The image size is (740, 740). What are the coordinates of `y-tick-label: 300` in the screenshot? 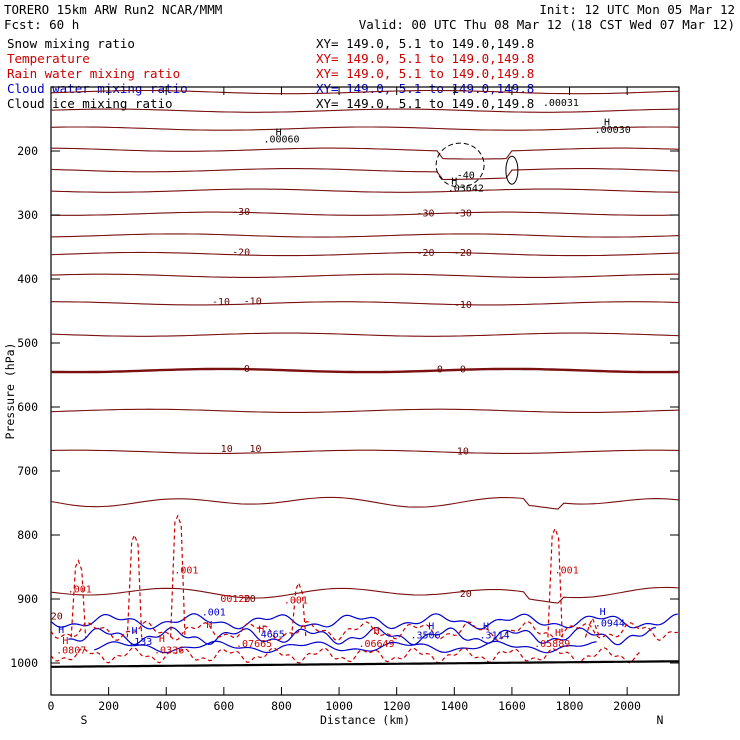 It's located at (27, 215).